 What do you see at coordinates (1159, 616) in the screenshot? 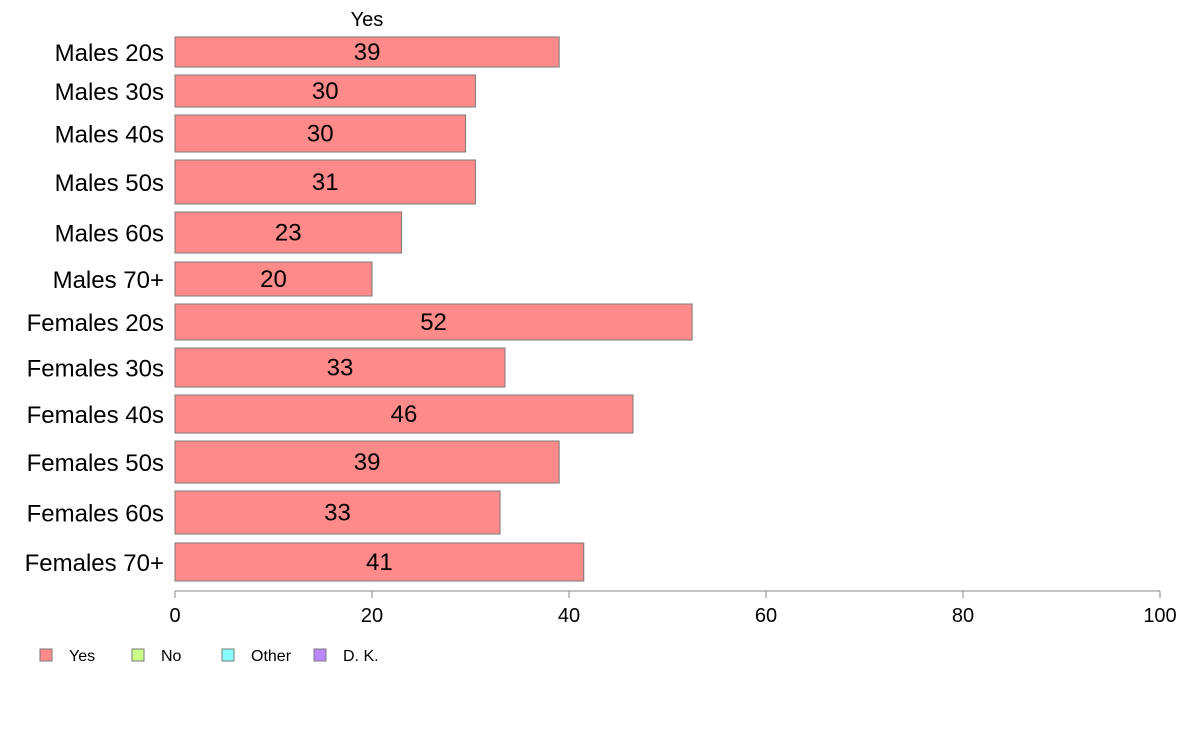
I see `x-tick-label: 100` at bounding box center [1159, 616].